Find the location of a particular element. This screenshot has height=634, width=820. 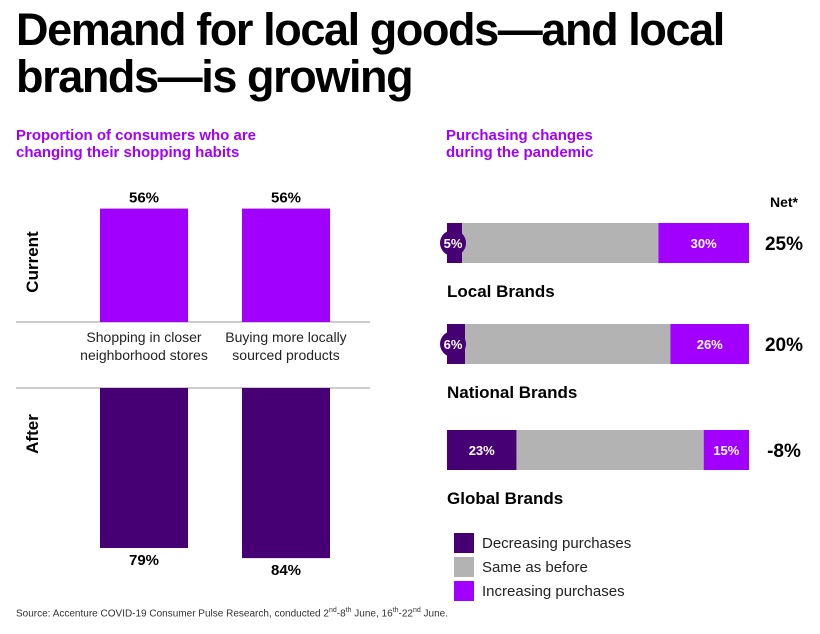

legend-swatch-increasing is located at coordinates (464, 591).